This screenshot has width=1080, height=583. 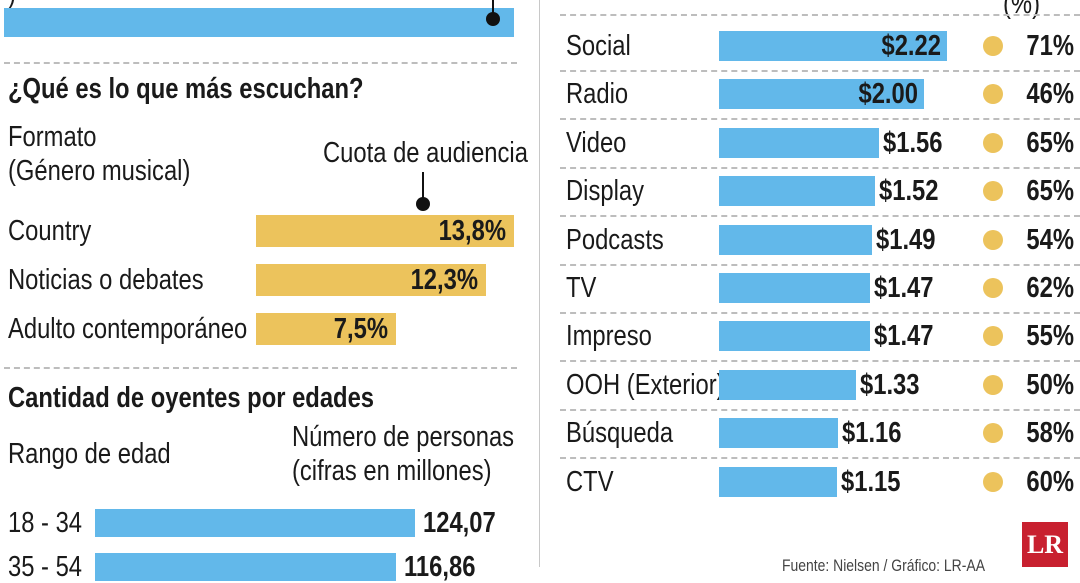 I want to click on spend-bar-value: $2.22, so click(x=911, y=46).